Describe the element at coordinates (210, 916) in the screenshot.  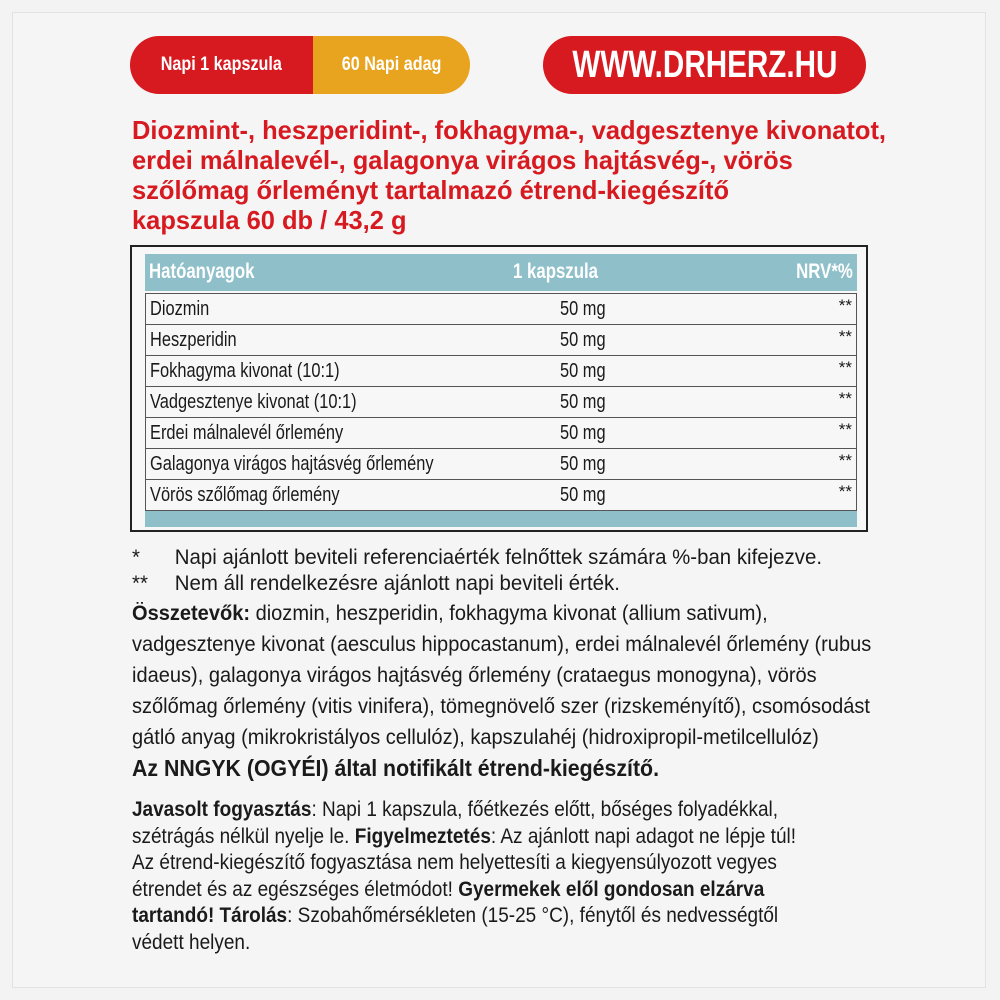
I see `bold-text: tartandó! Tárolás` at that location.